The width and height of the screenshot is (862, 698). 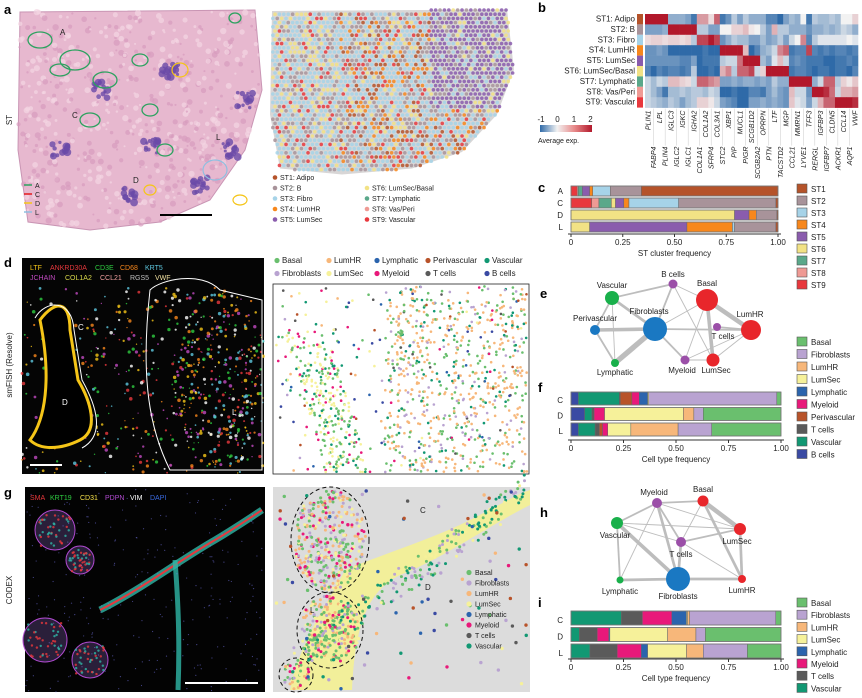 What do you see at coordinates (193, 181) in the screenshot?
I see `gland-nuclei` at bounding box center [193, 181].